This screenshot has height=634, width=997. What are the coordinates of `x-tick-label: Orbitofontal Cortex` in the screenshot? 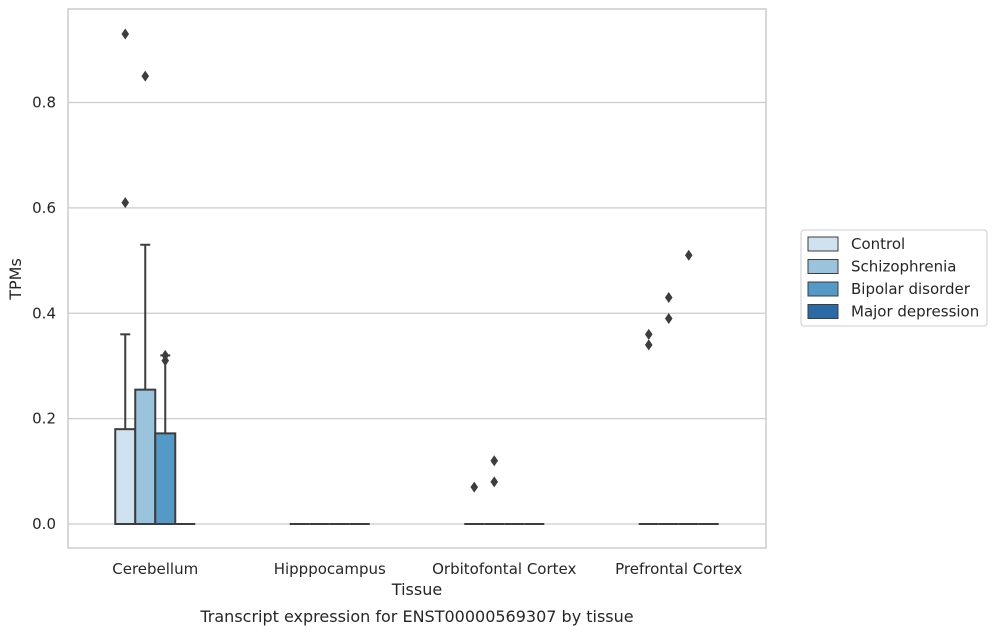 It's located at (504, 569).